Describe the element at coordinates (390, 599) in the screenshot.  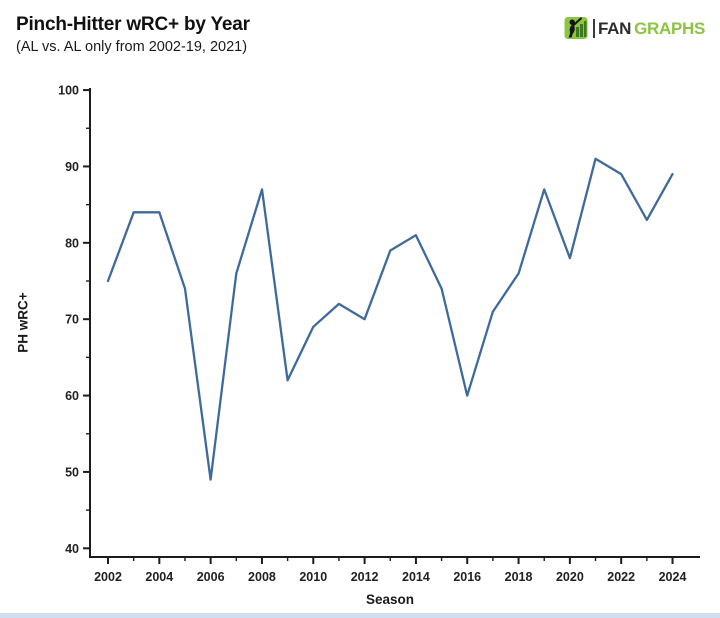
I see `x-axis-title: Season` at that location.